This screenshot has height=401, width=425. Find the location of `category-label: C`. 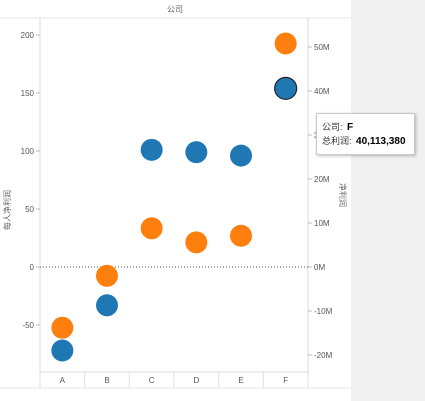

category-label: C is located at coordinates (152, 380).